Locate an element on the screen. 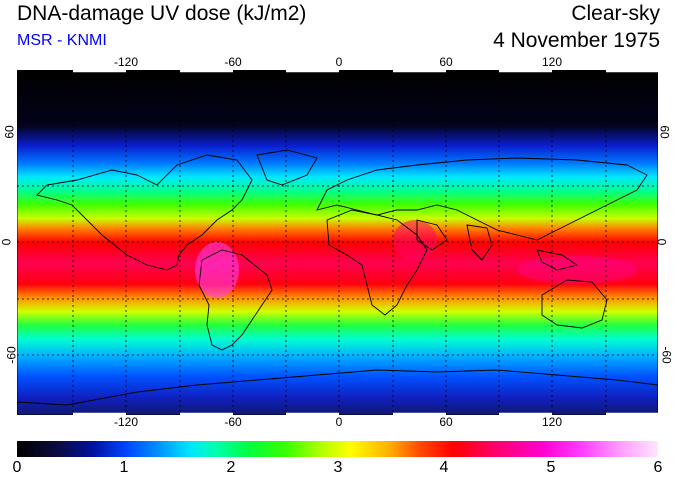 This screenshot has height=480, width=678. lon-tick-bottom: 0 is located at coordinates (339, 422).